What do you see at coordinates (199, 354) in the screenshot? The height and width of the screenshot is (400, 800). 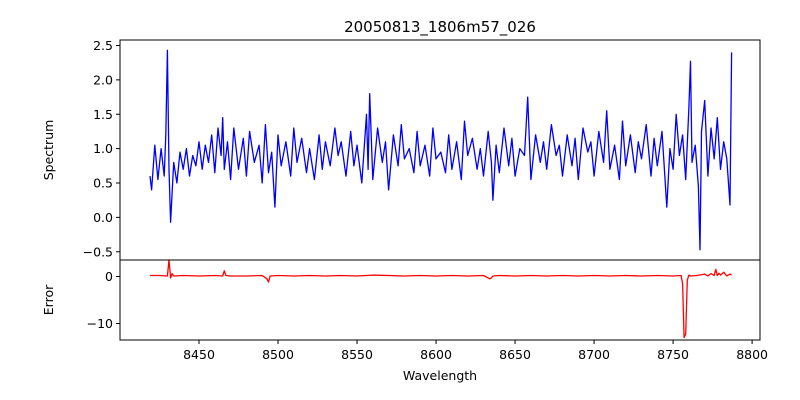 I see `error-x-tick-label: 8450` at bounding box center [199, 354].